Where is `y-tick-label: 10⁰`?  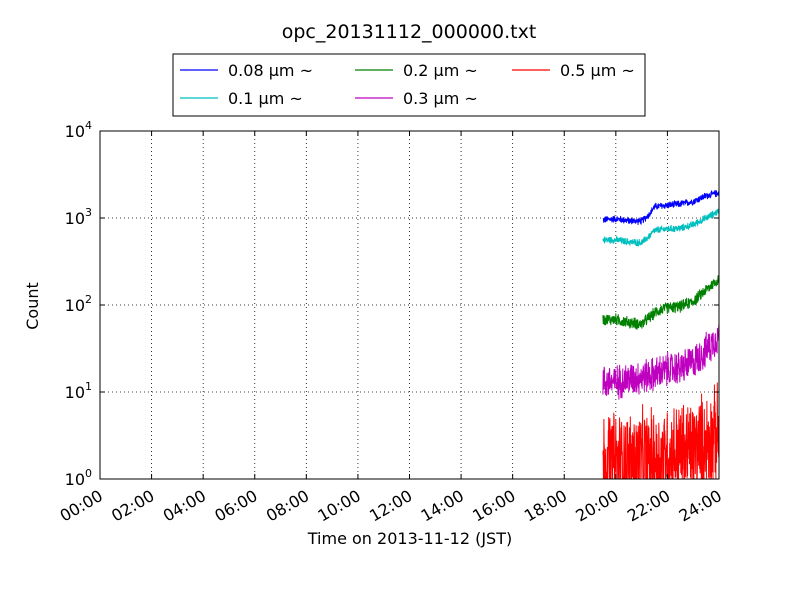
y-tick-label: 10⁰ is located at coordinates (78, 478).